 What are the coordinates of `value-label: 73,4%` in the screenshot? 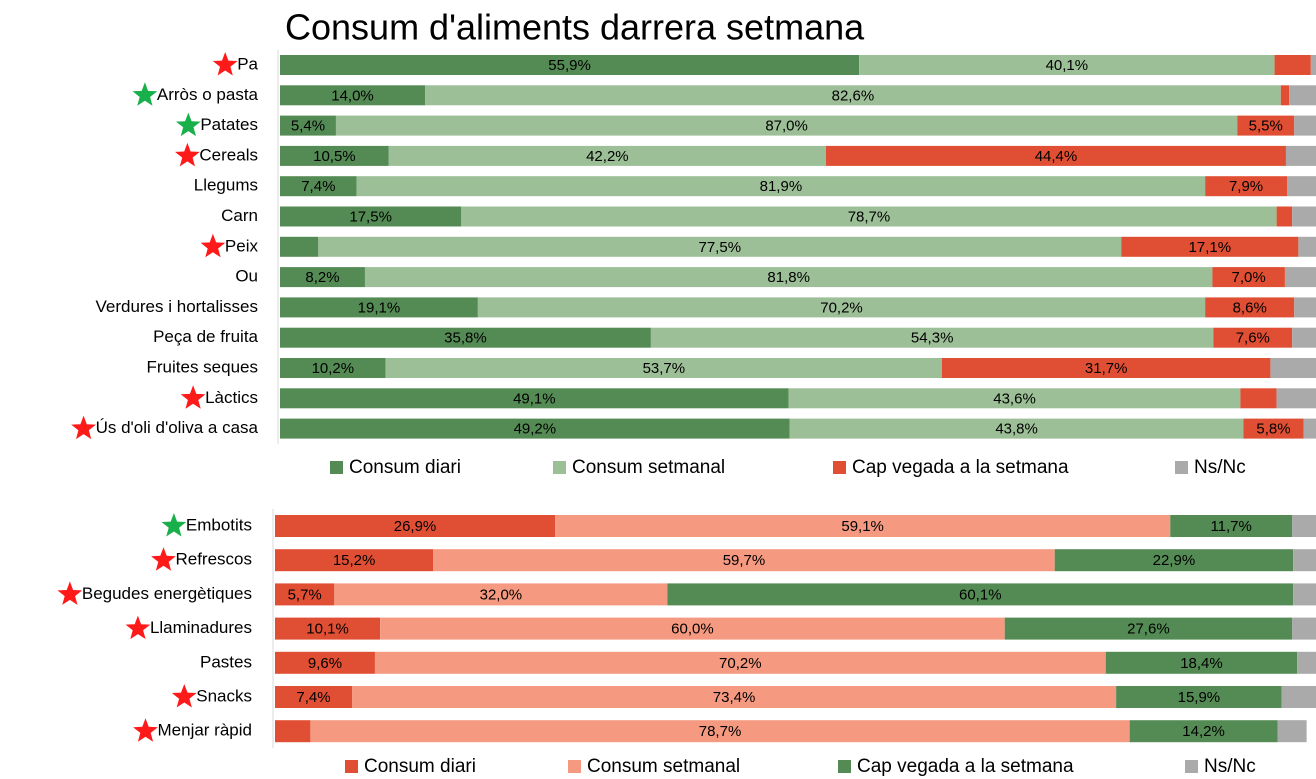 It's located at (734, 697).